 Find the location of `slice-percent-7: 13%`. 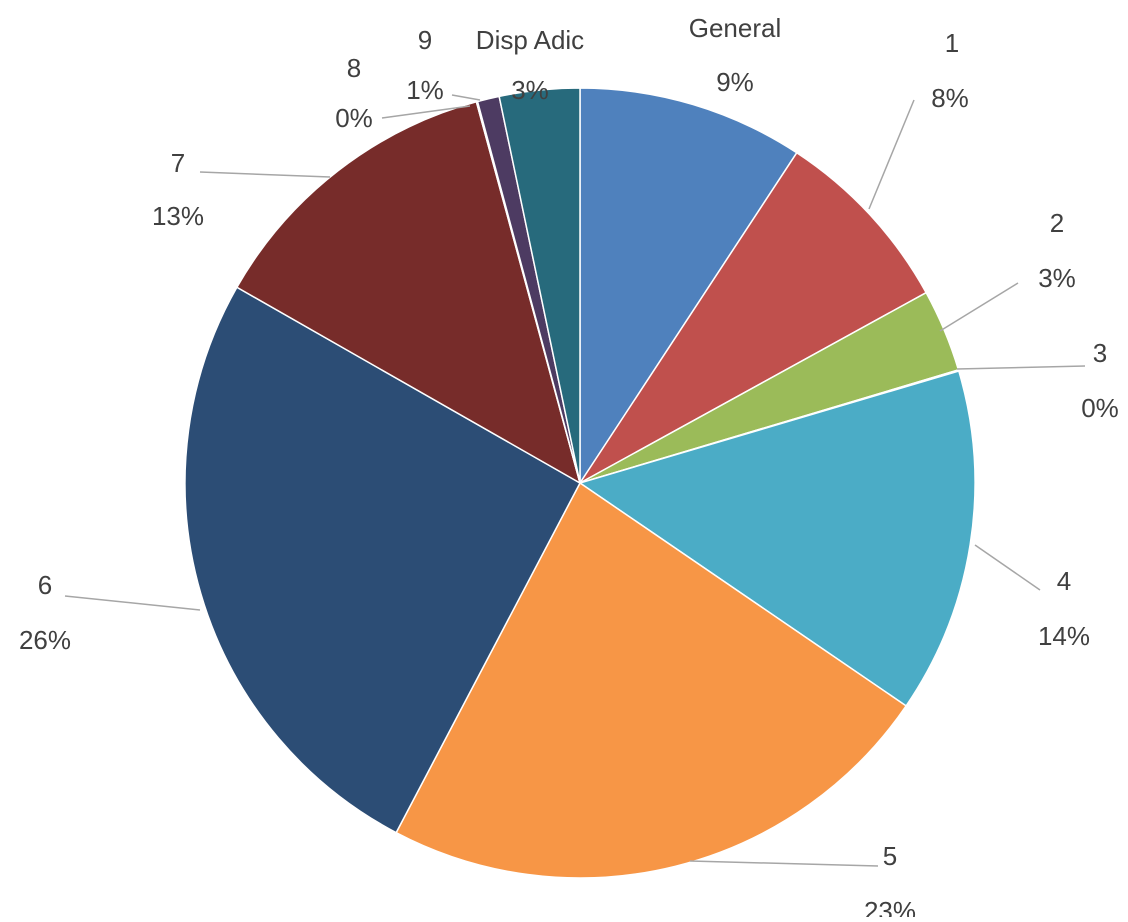

slice-percent-7: 13% is located at coordinates (178, 216).